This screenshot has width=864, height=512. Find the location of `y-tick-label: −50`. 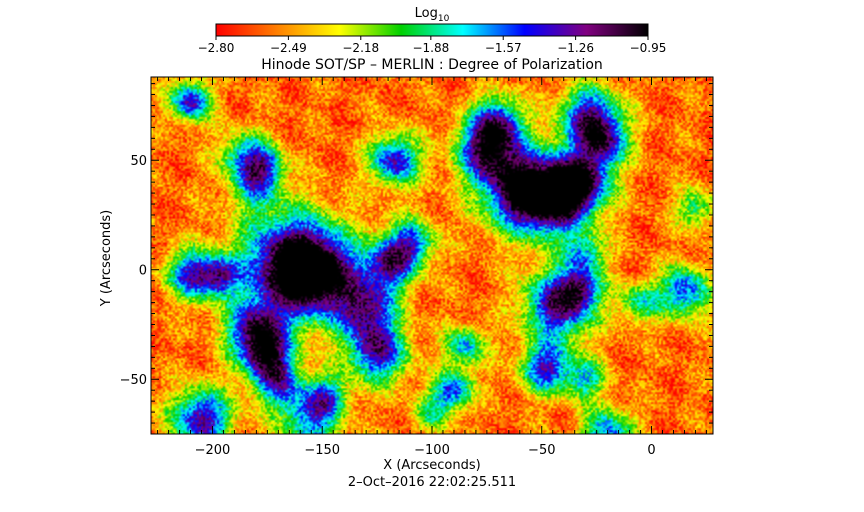

y-tick-label: −50 is located at coordinates (133, 380).